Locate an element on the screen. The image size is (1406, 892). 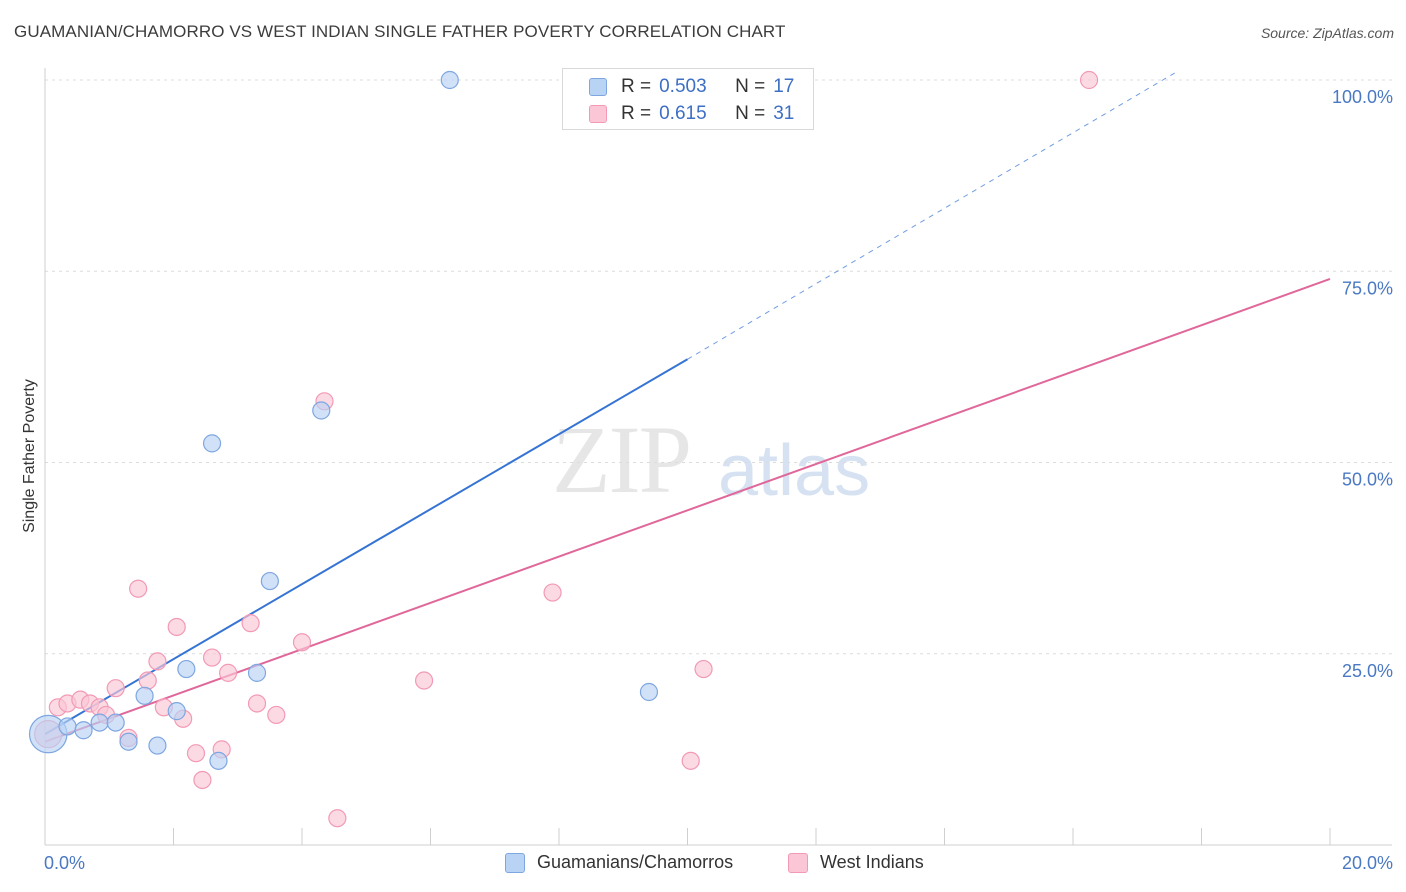
y-tick-label: 25.0% is located at coordinates (1367, 671).